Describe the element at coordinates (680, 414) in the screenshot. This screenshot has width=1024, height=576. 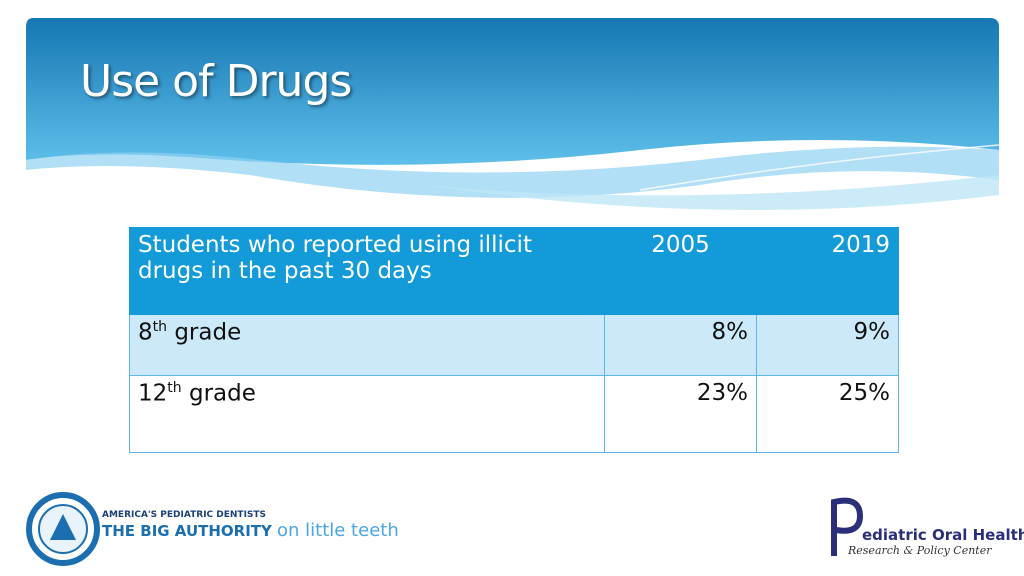
I see `cell: 23%` at that location.